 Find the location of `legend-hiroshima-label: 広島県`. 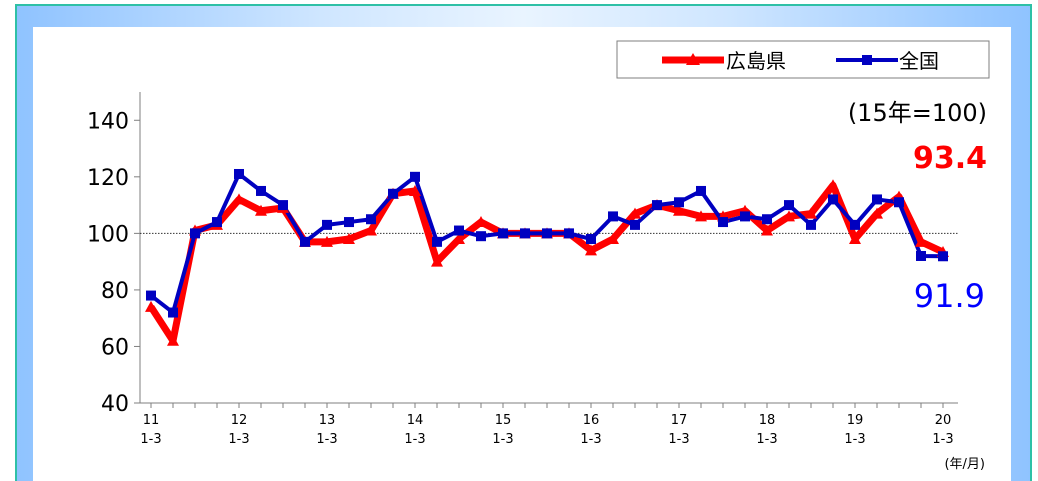

legend-hiroshima-label: 広島県 is located at coordinates (756, 61).